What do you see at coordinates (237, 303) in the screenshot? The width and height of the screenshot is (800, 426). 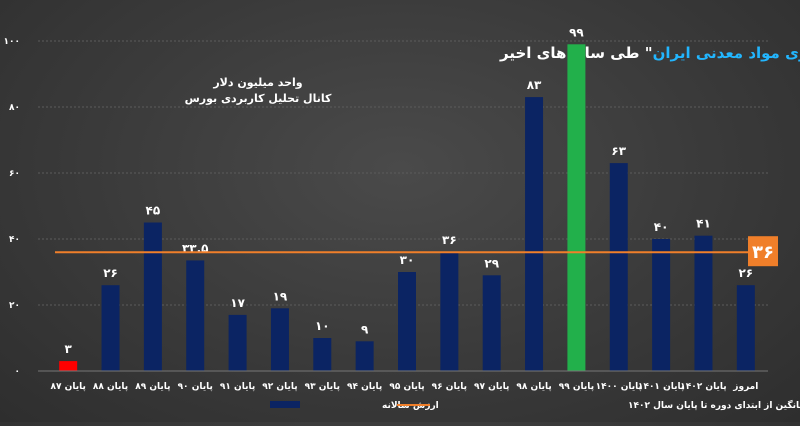 I see `data-label: ۱۷` at bounding box center [237, 303].